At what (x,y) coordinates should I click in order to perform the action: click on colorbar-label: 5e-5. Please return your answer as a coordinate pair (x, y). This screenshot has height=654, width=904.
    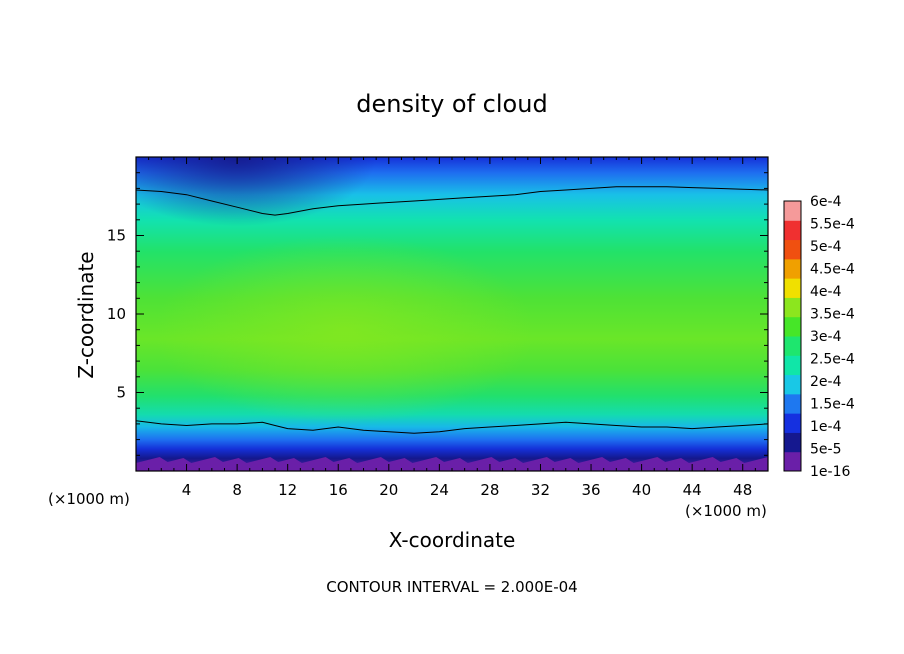
    Looking at the image, I should click on (825, 450).